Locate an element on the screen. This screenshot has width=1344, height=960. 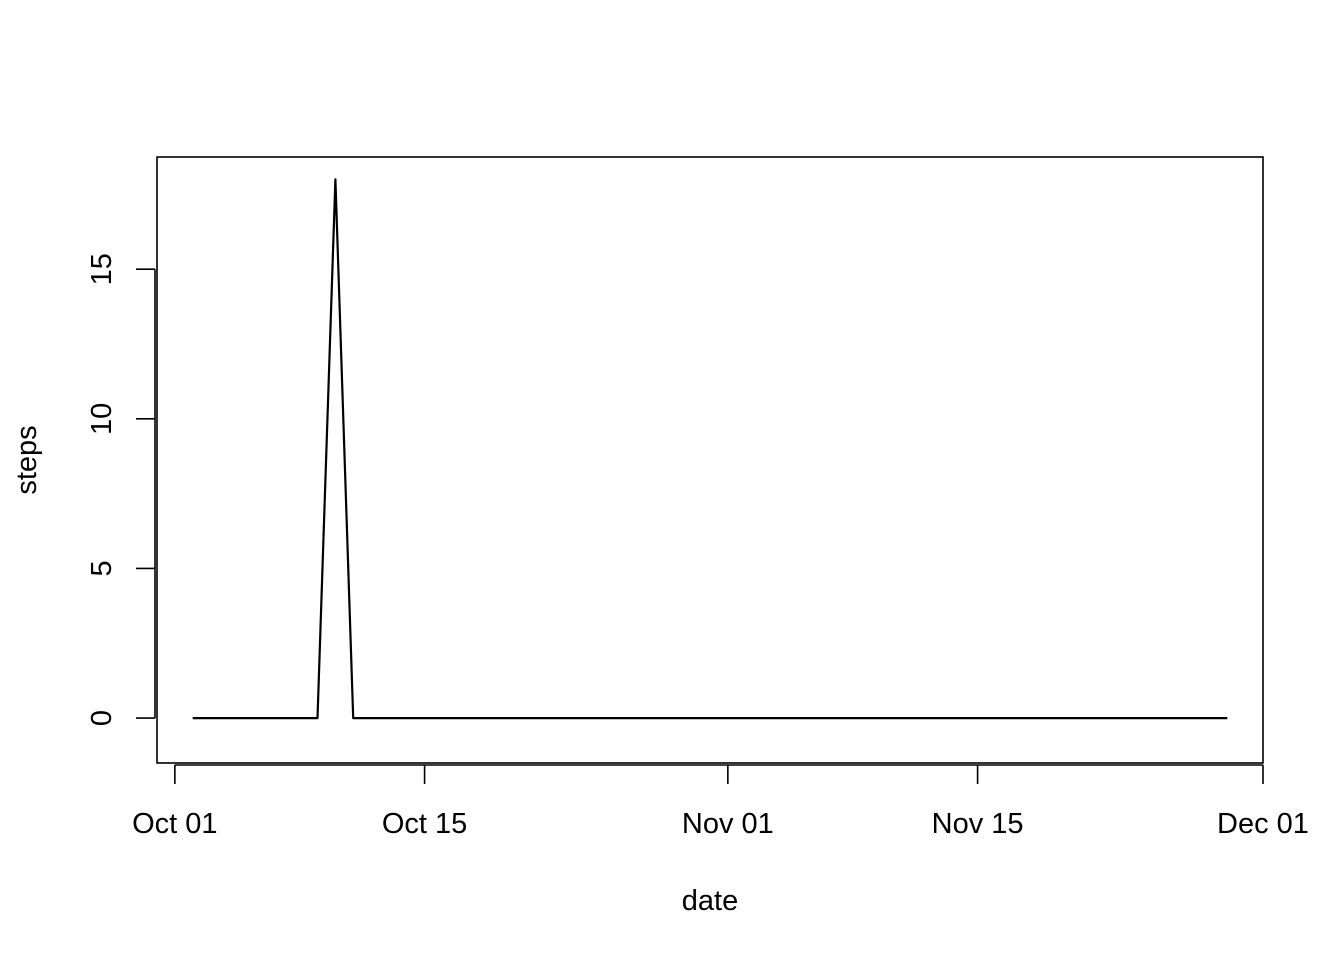
x-axis: Oct 01 Oct 15 Nov 01 Nov 15 Dec 01 is located at coordinates (720, 802).